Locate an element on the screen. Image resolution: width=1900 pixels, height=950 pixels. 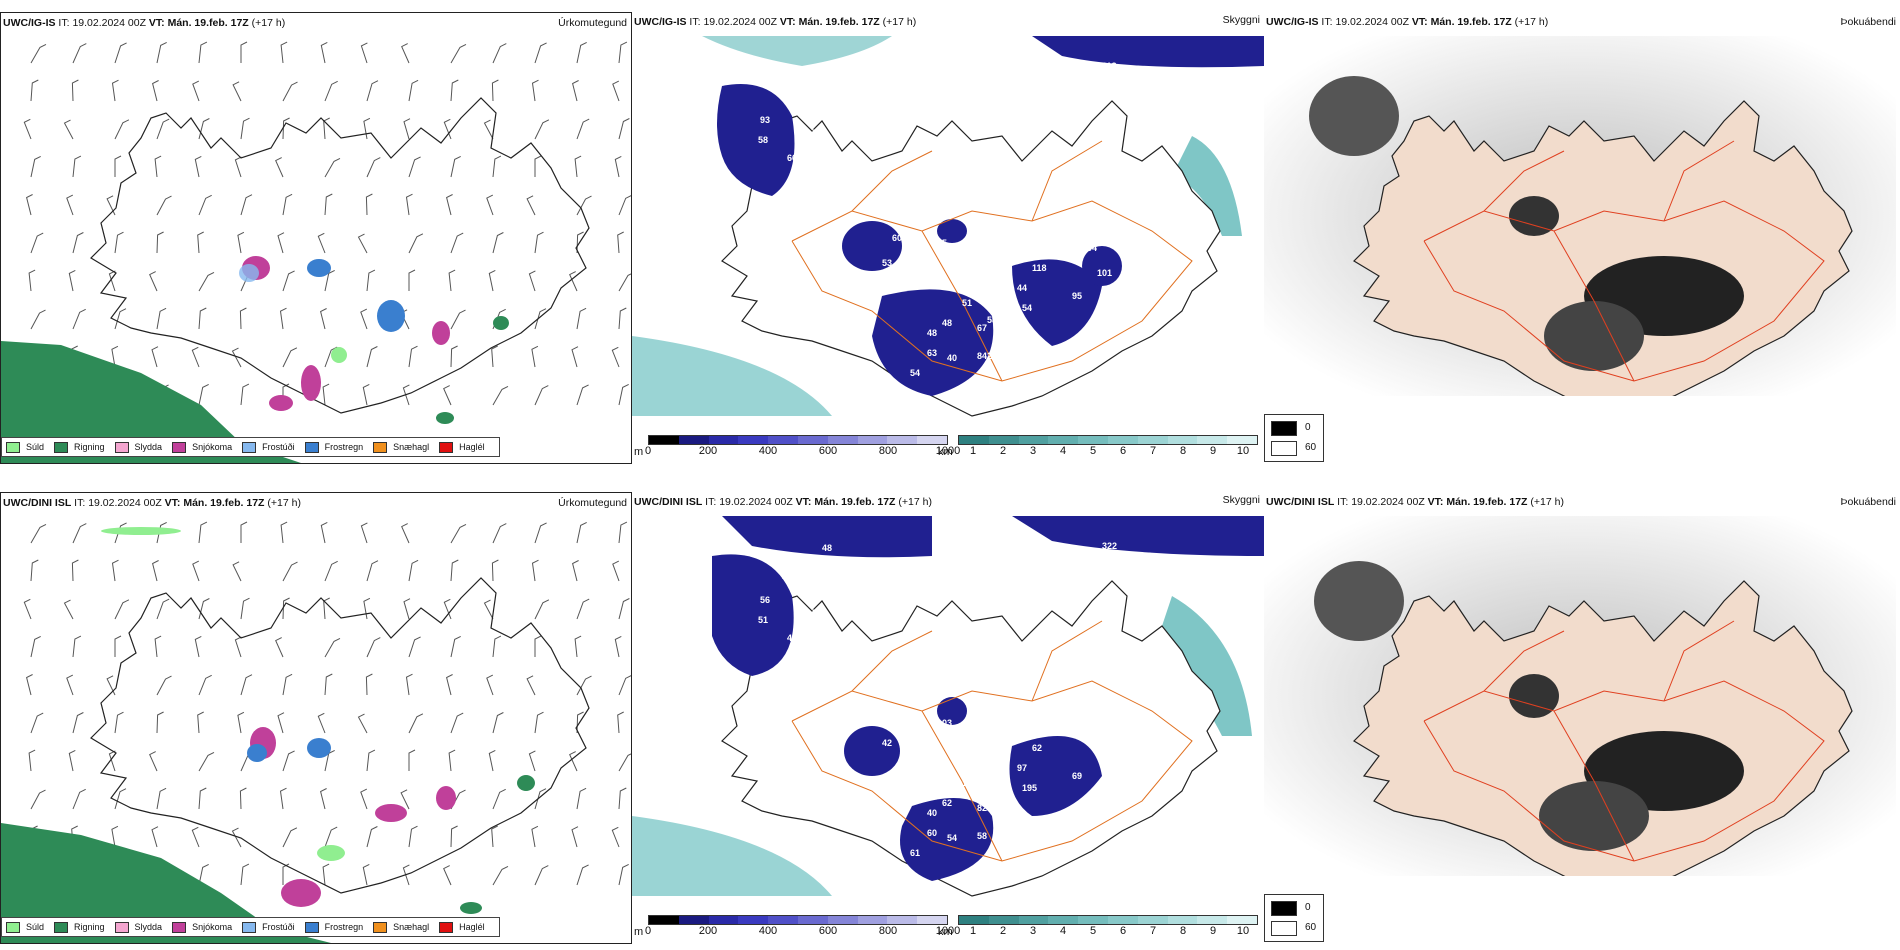
colorbar-tick: 9 is located at coordinates (1213, 451).